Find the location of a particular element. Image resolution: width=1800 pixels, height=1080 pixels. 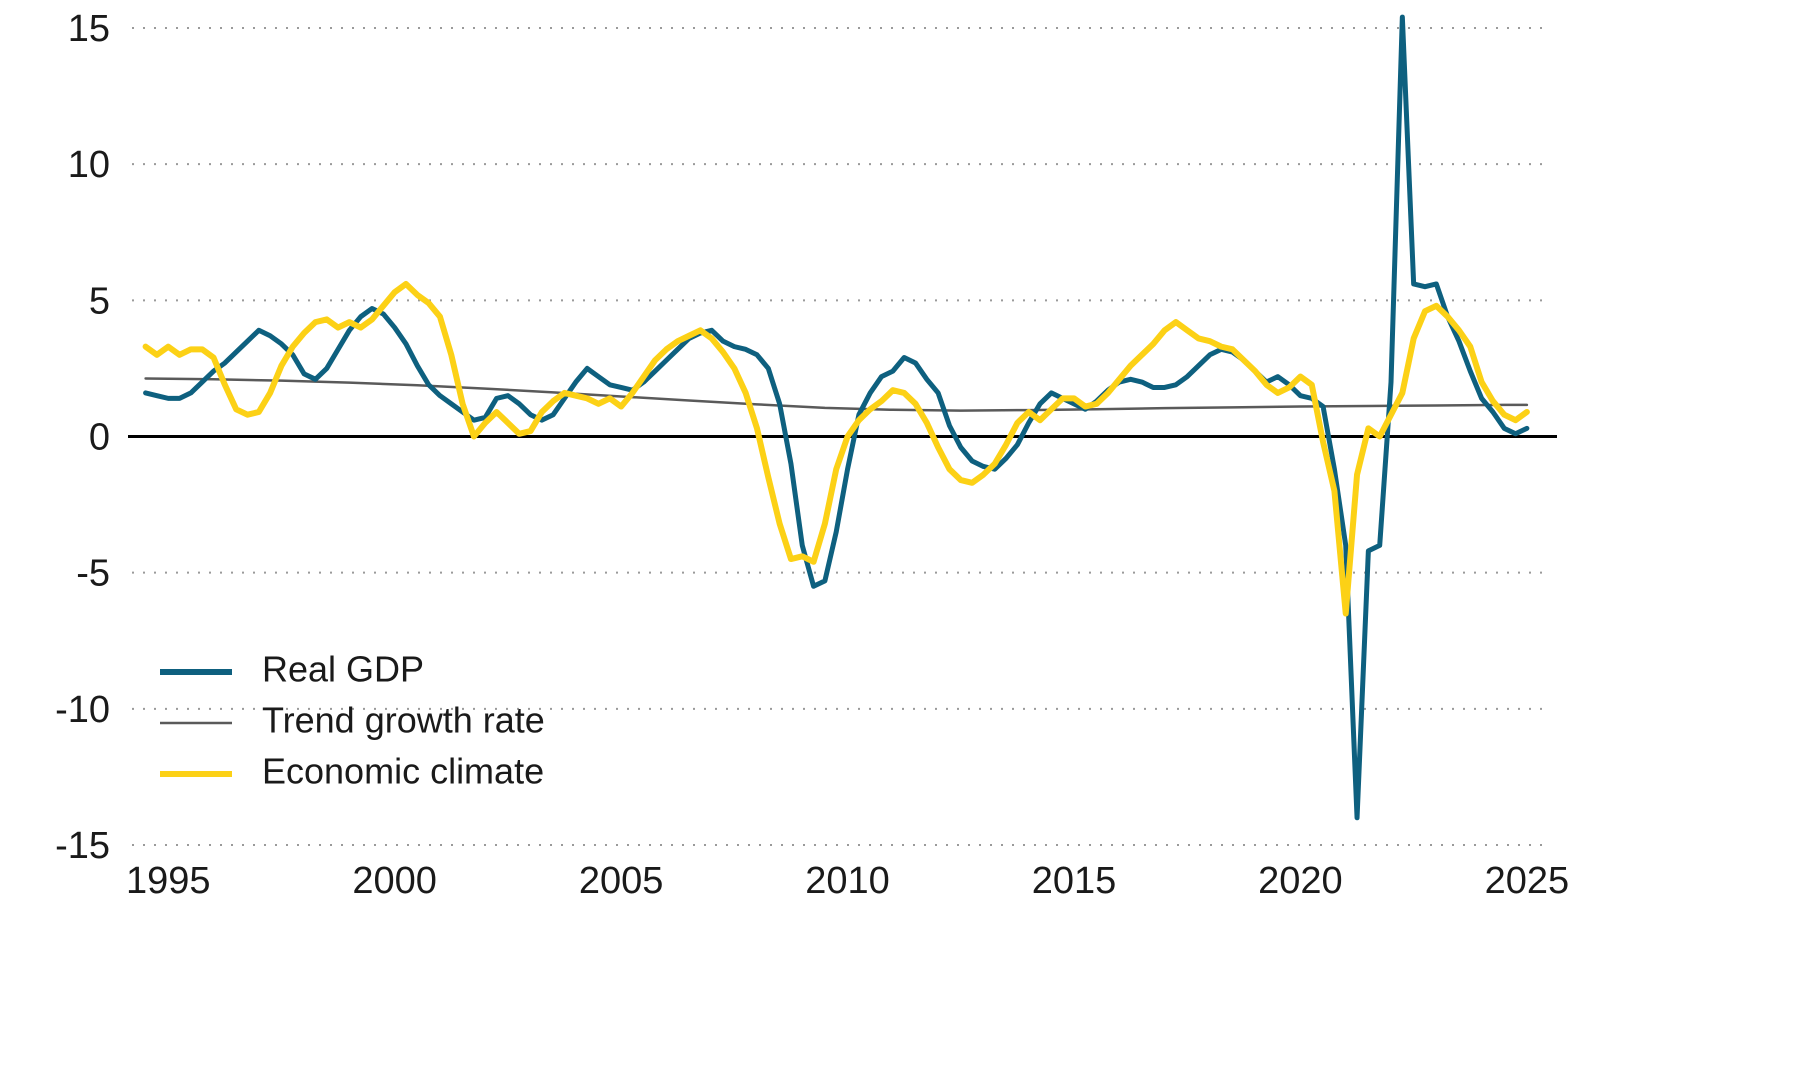

x-tick-label: 2010 is located at coordinates (847, 881).